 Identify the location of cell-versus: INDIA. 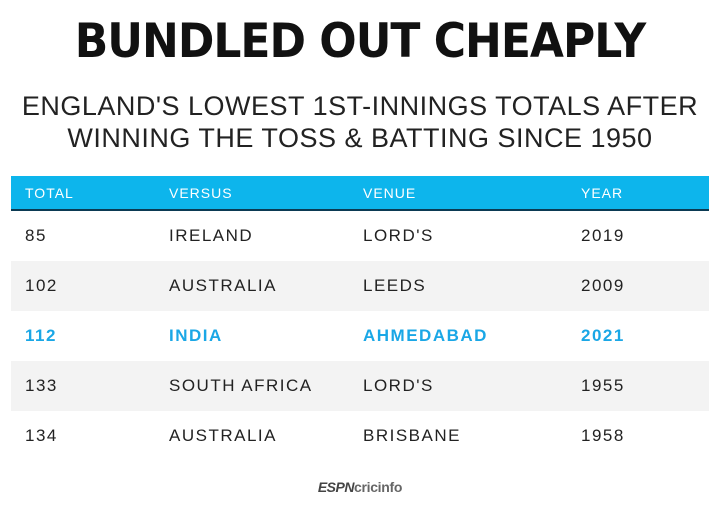
(196, 335).